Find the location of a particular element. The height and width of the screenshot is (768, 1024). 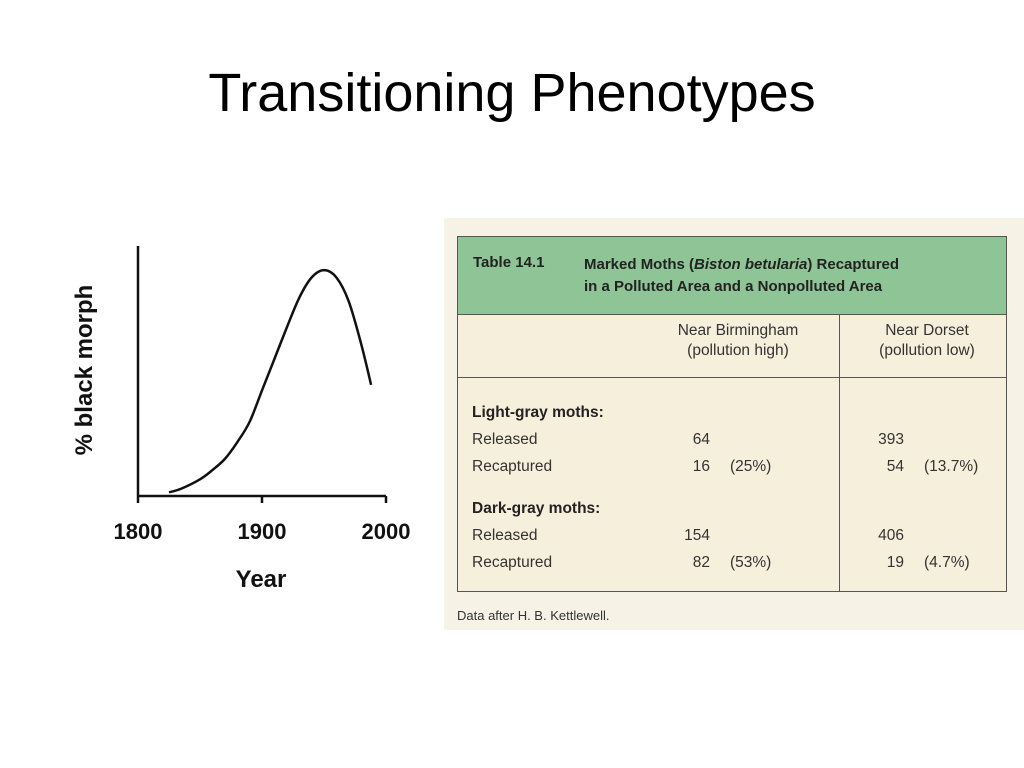

col-head-dorset-line1: Near Dorset is located at coordinates (927, 330).